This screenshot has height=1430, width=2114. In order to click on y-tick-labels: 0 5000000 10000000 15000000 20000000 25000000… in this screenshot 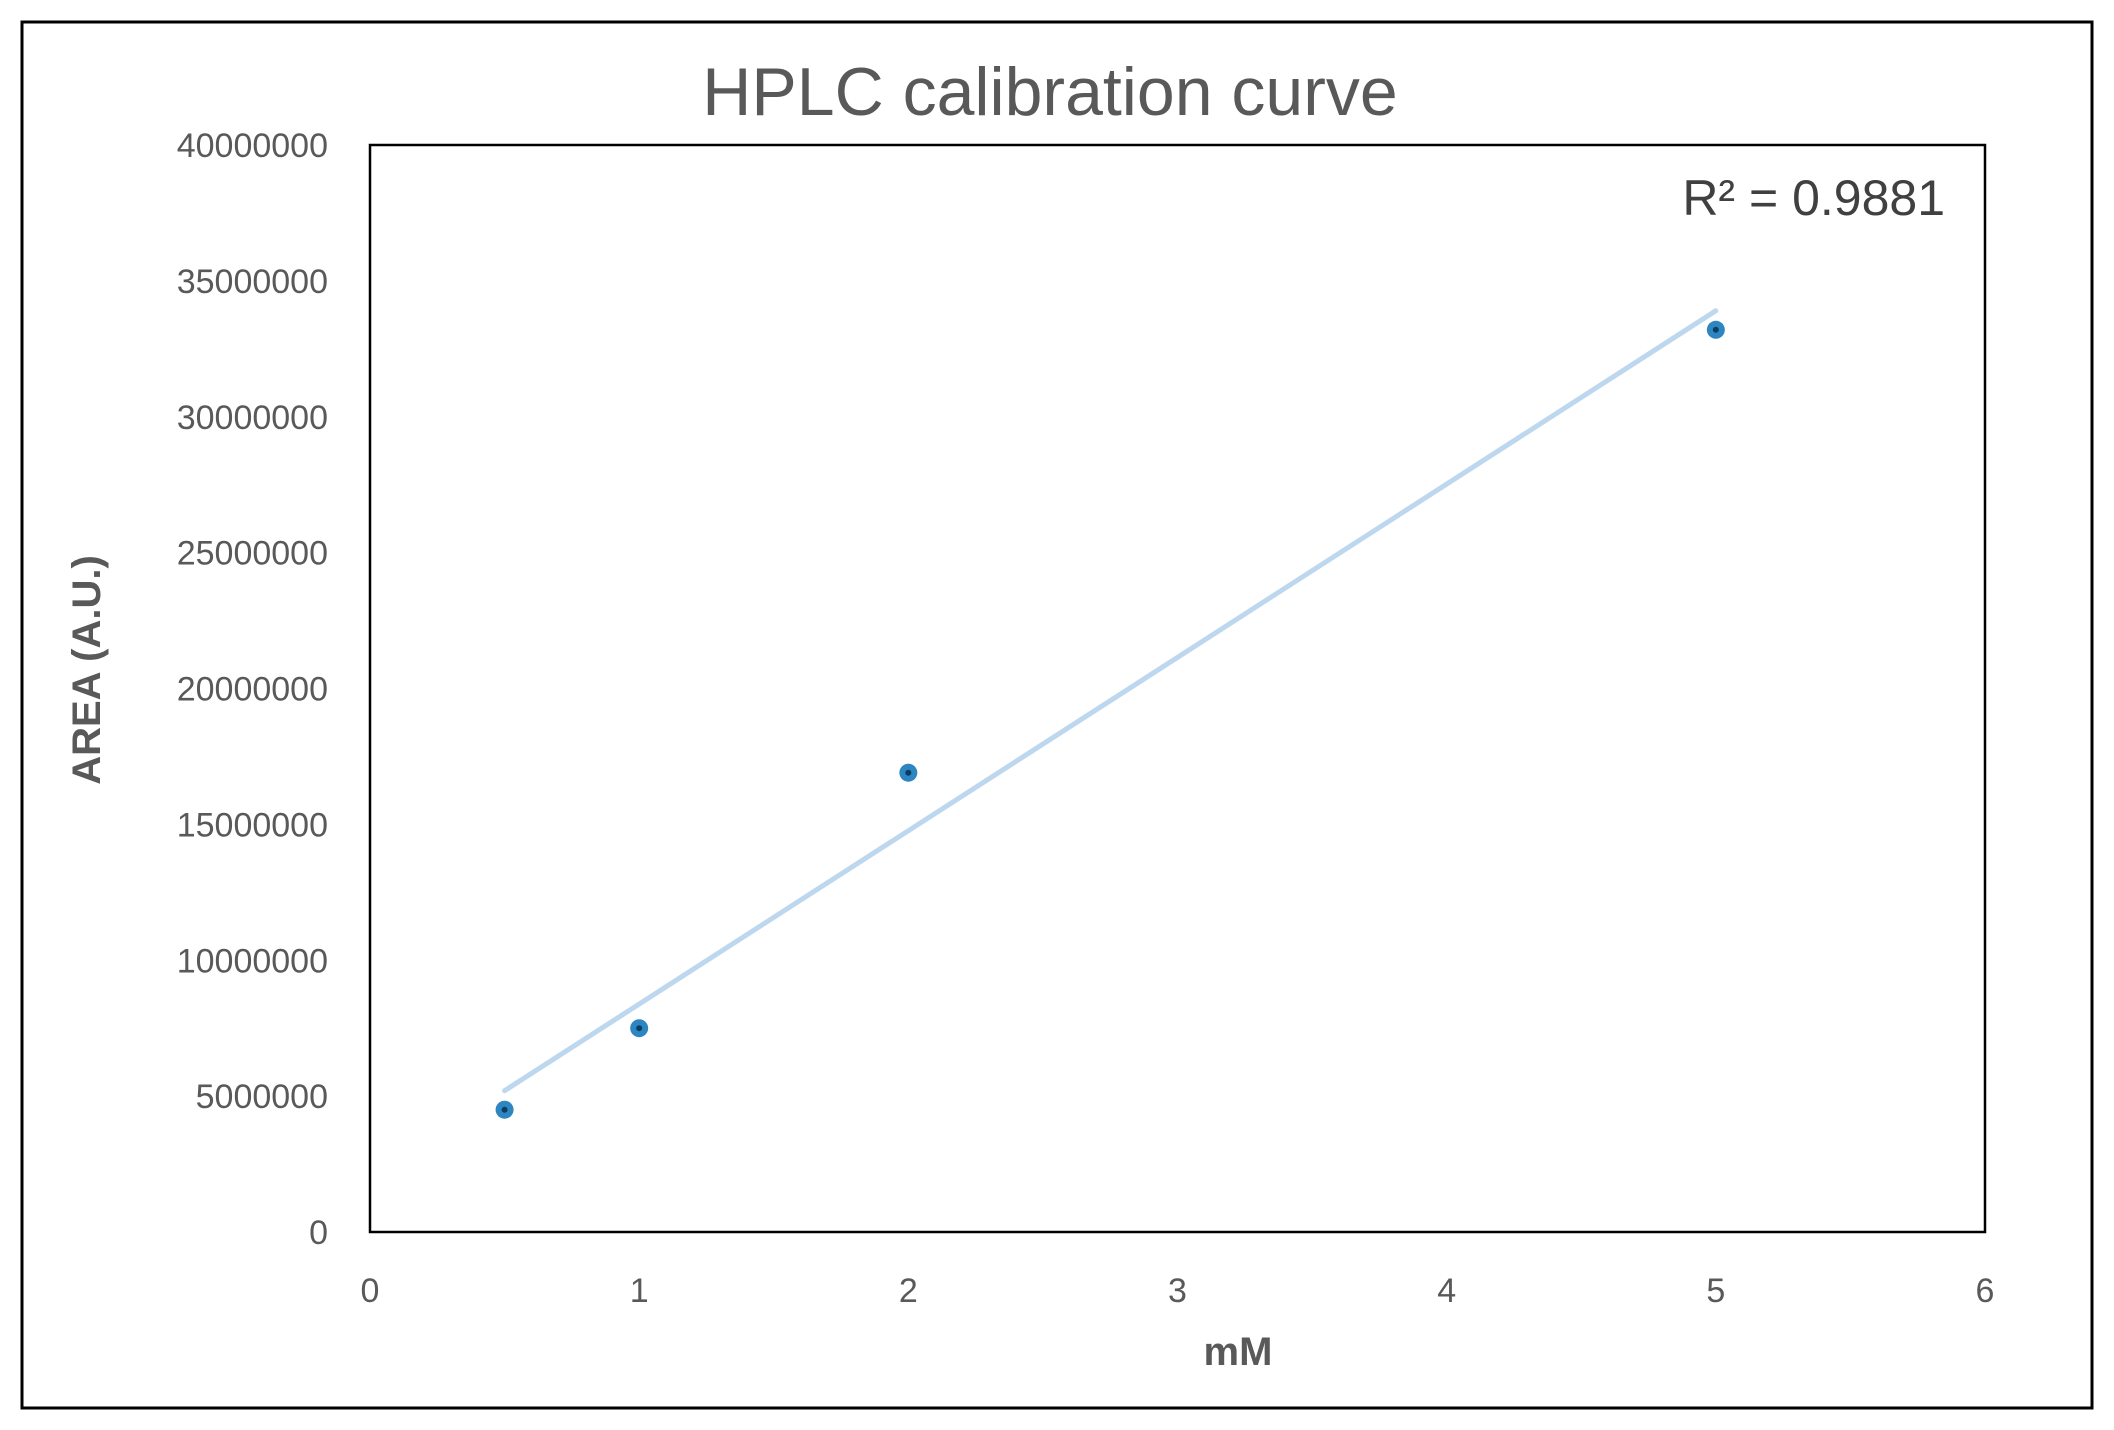, I will do `click(252, 689)`.